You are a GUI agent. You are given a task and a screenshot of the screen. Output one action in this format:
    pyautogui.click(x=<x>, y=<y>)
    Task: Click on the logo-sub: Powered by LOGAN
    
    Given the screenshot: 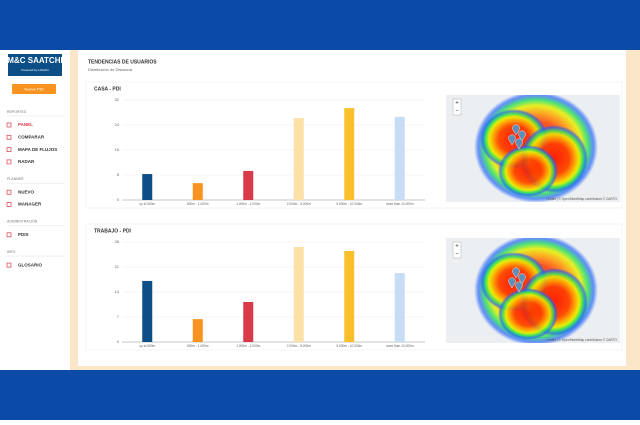 What is the action you would take?
    pyautogui.click(x=34, y=70)
    